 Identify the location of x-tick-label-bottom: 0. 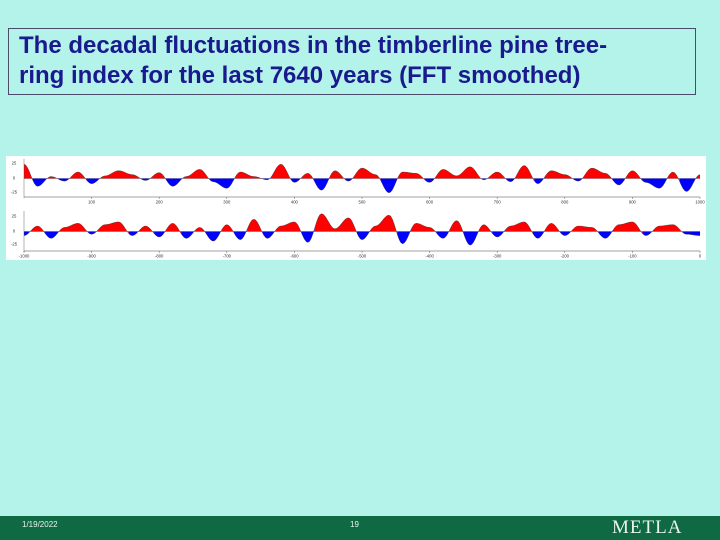
(700, 256).